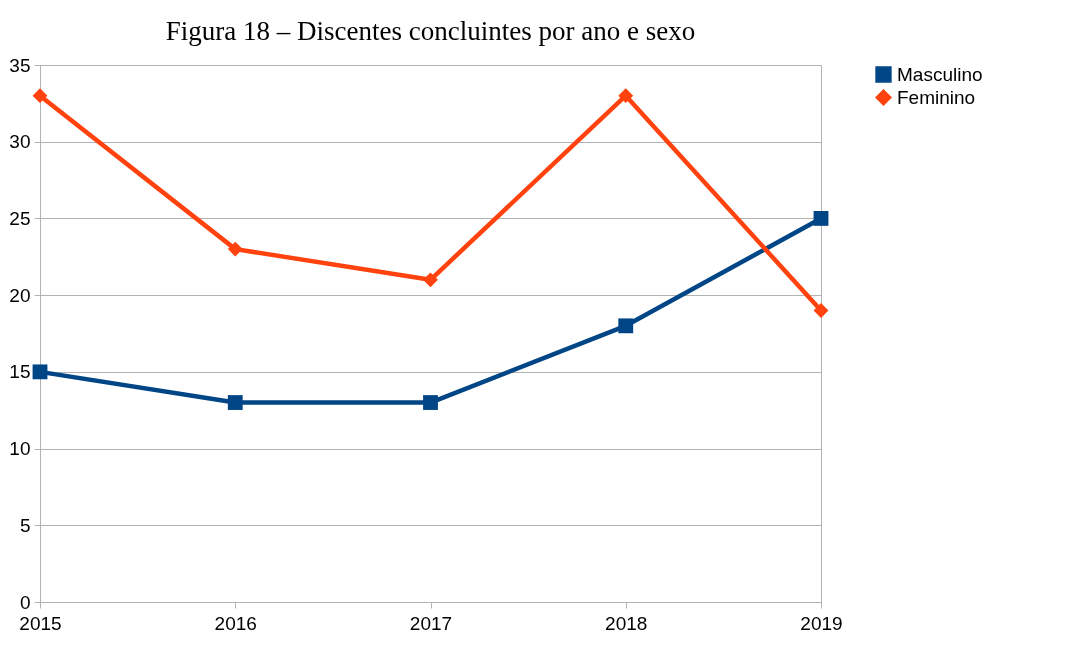 This screenshot has width=1068, height=648. Describe the element at coordinates (20, 295) in the screenshot. I see `y-tick-label: 20` at that location.